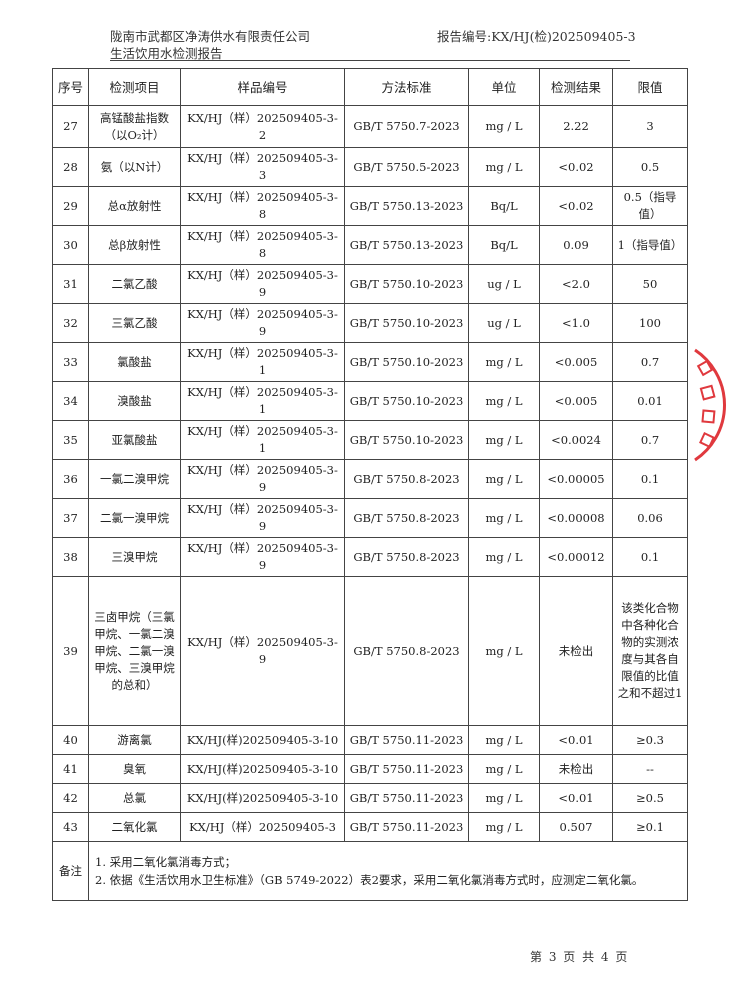  Describe the element at coordinates (70, 479) in the screenshot. I see `cell-no: 36` at that location.